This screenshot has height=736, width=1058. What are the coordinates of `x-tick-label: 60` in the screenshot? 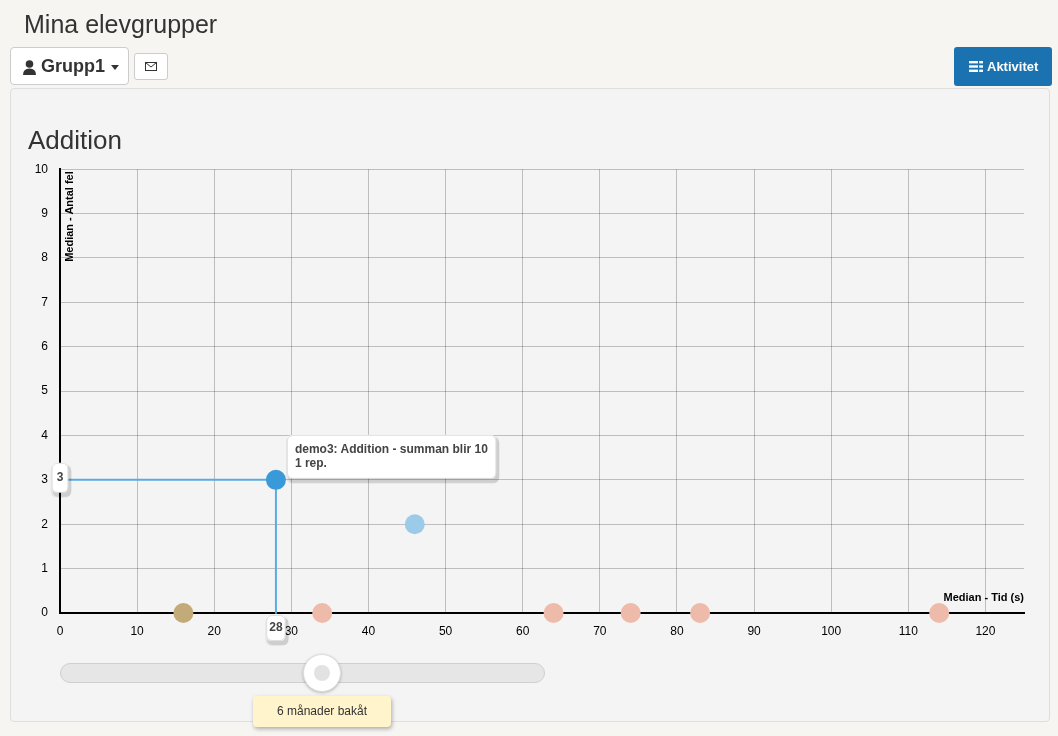 It's located at (523, 630).